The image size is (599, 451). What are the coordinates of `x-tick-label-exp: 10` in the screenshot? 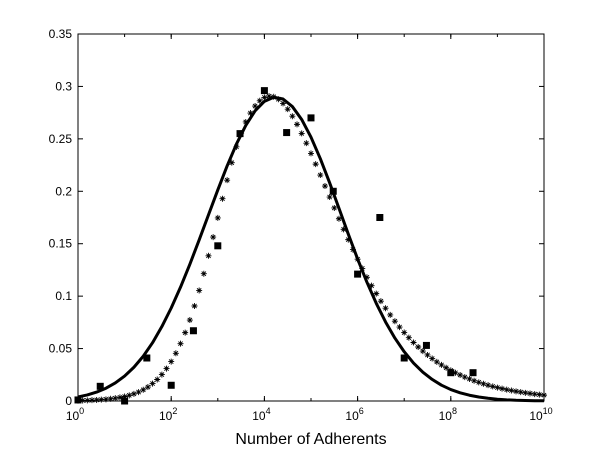 It's located at (548, 411).